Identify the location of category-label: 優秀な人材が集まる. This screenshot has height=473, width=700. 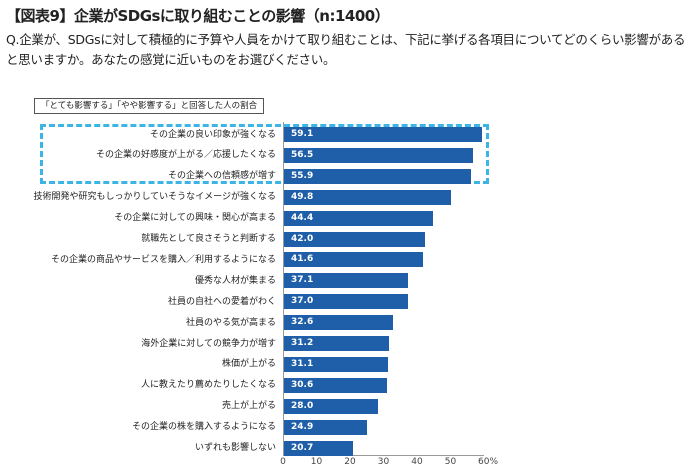
(235, 280).